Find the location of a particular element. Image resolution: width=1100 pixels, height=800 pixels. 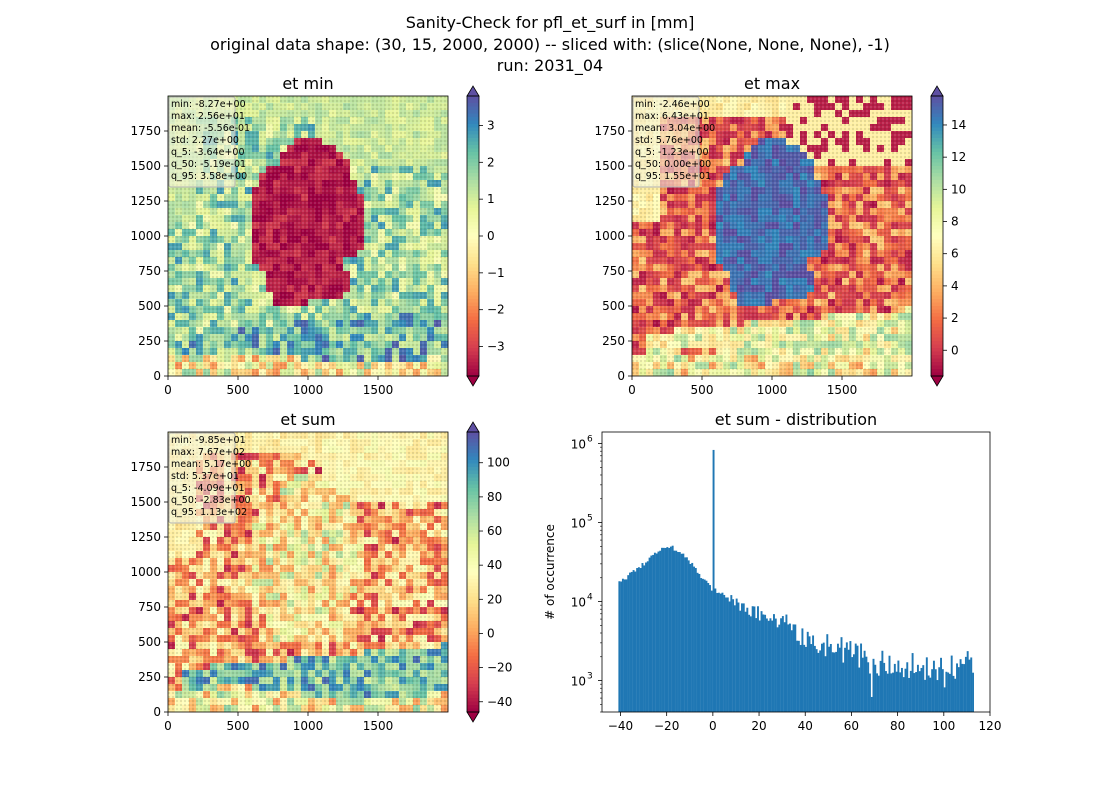

y-tick-label: 1750 is located at coordinates (145, 131).